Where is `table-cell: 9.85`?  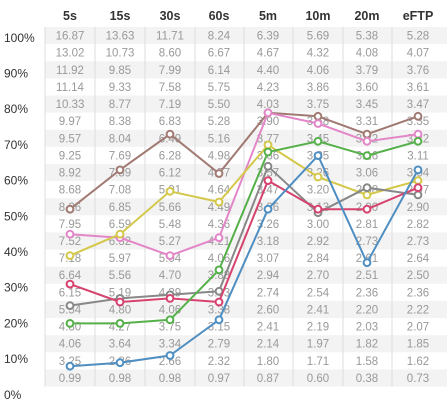
table-cell: 9.85 is located at coordinates (120, 71).